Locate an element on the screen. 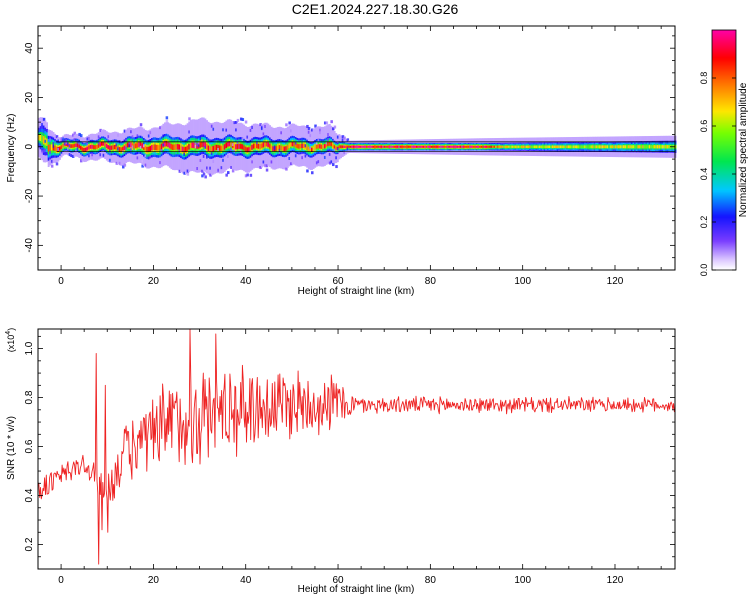 This screenshot has width=750, height=600. spectrogram-x-tick-label: 40 is located at coordinates (246, 281).